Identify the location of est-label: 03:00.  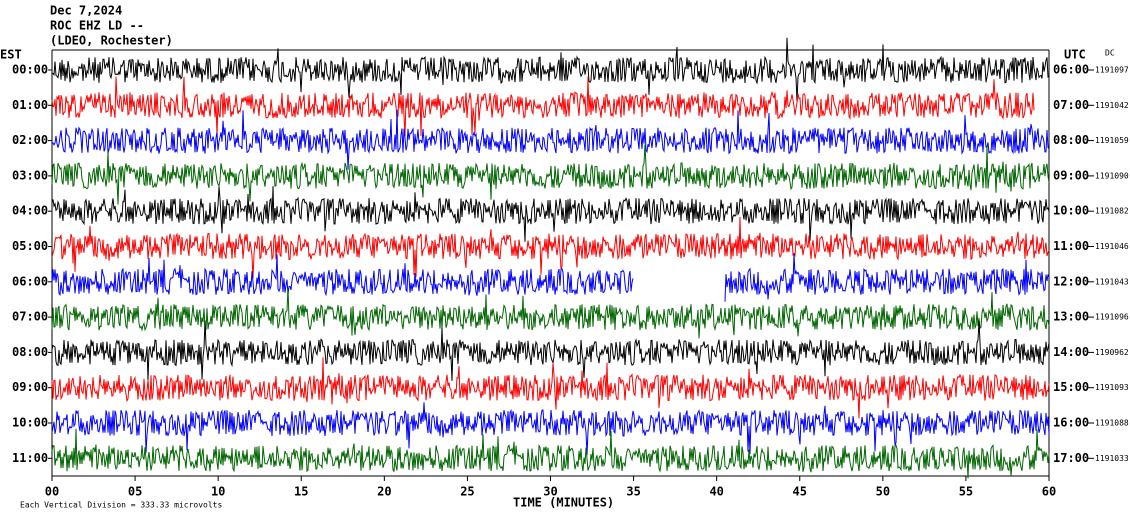
(30, 175).